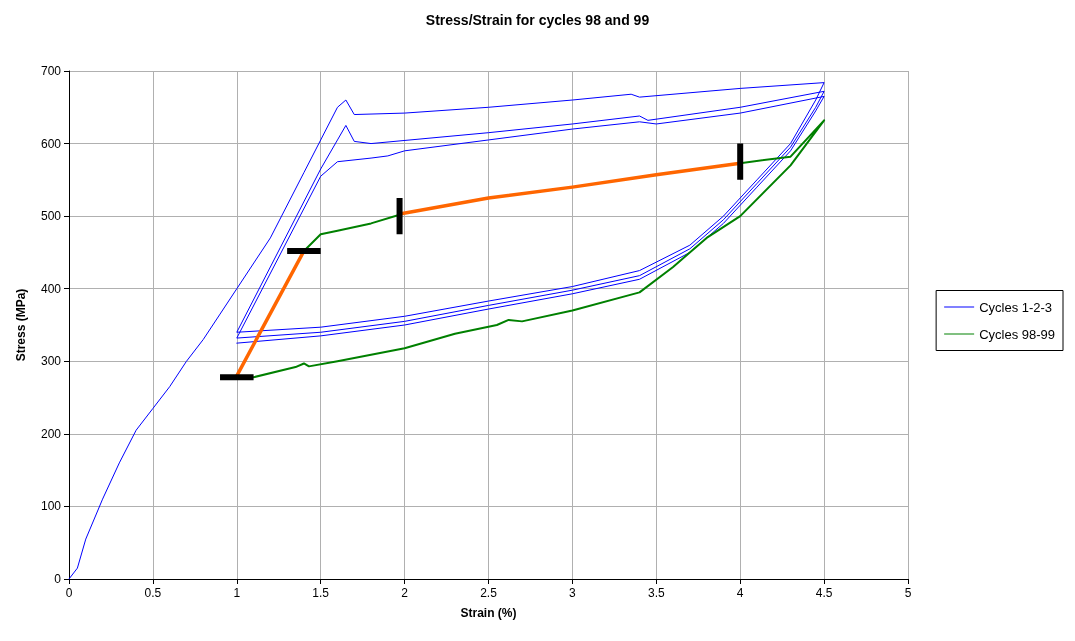 This screenshot has width=1075, height=641. I want to click on x-tick-label: 3.5, so click(656, 593).